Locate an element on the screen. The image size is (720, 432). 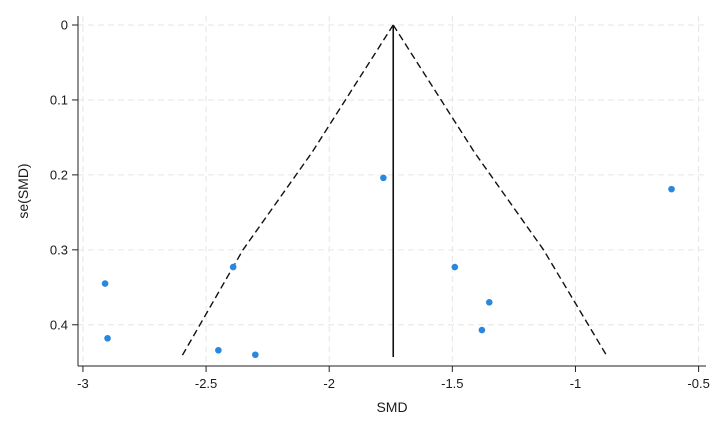
y-tick-label: 0 is located at coordinates (64, 24).